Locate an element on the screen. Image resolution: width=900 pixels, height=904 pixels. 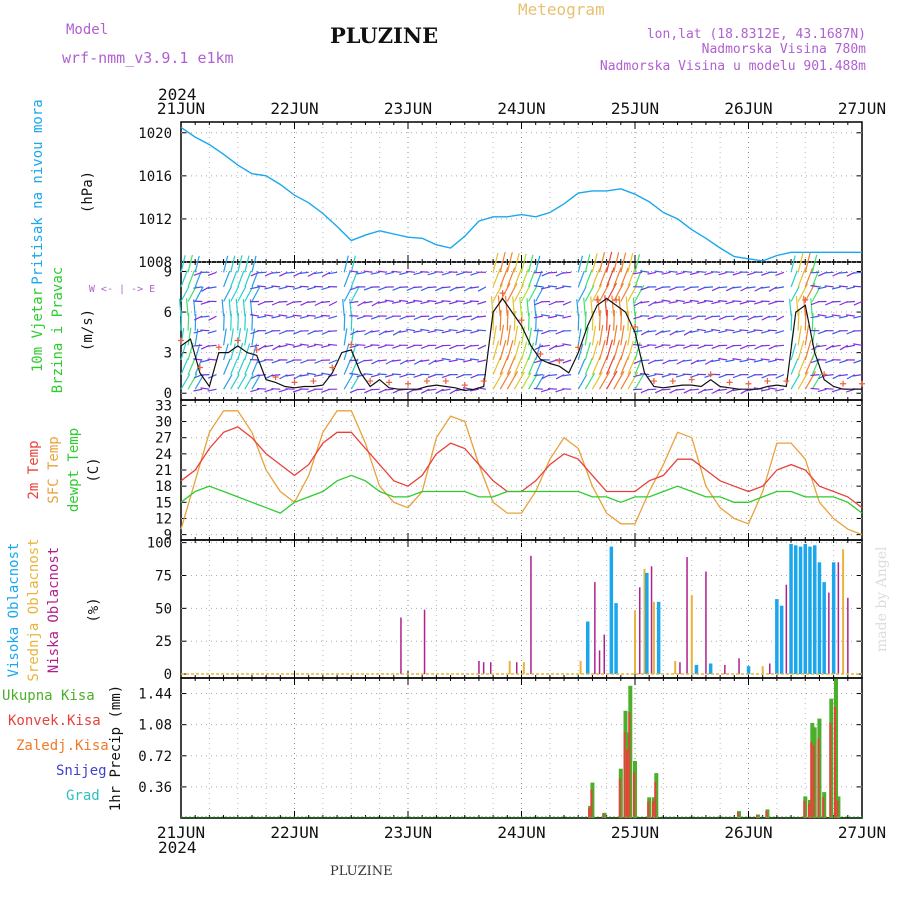
temp-axis-tick-label: 15 is located at coordinates (163, 503).